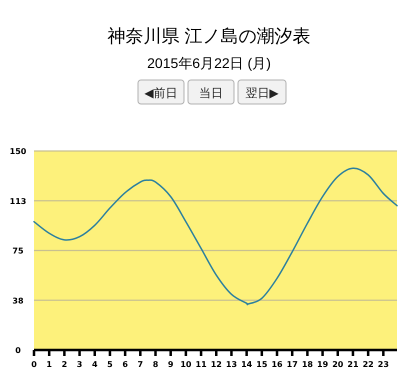 The width and height of the screenshot is (417, 370). Describe the element at coordinates (155, 364) in the screenshot. I see `x-tick-label: 8` at that location.